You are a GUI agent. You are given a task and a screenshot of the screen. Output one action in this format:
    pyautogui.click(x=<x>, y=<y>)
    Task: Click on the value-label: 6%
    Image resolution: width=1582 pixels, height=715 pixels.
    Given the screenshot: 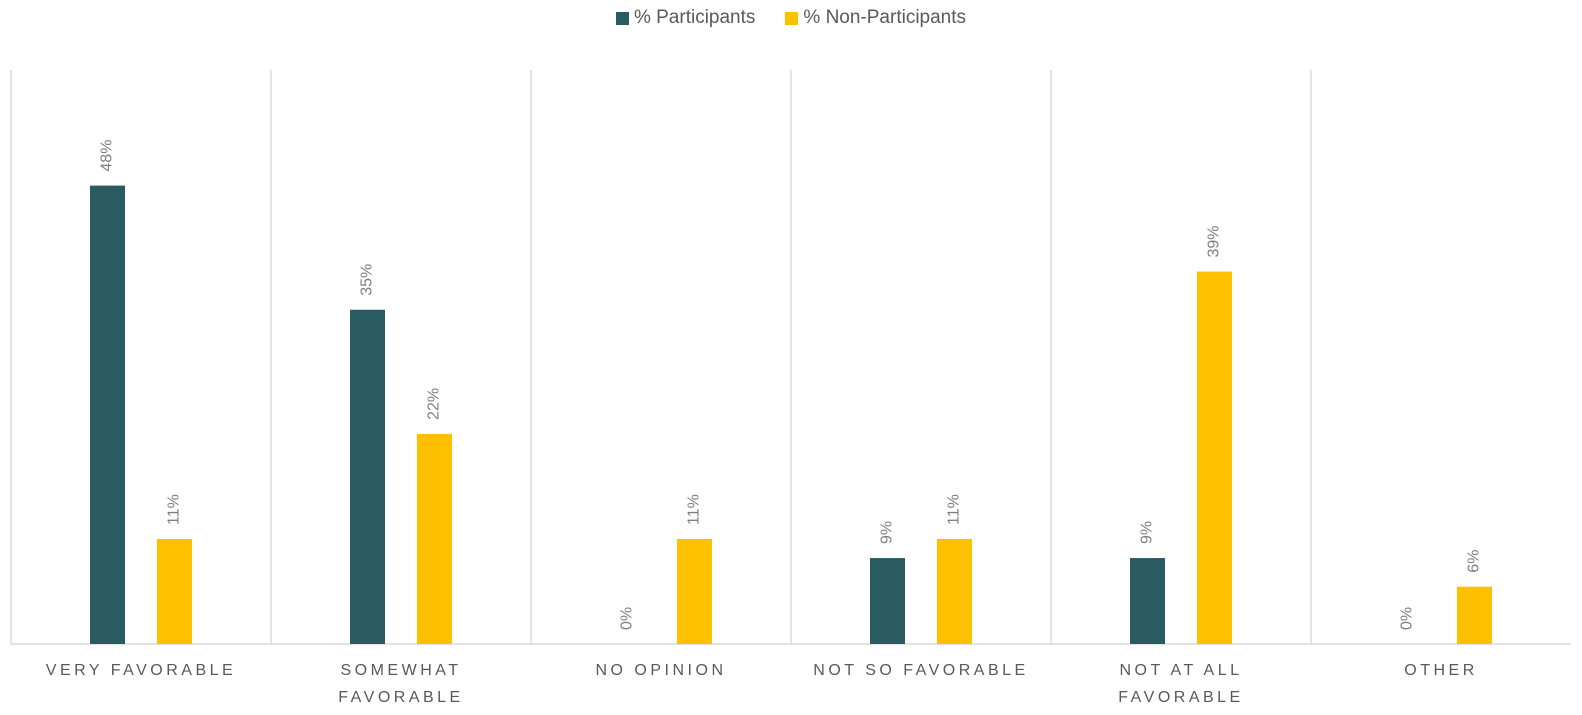 What is the action you would take?
    pyautogui.click(x=1474, y=561)
    